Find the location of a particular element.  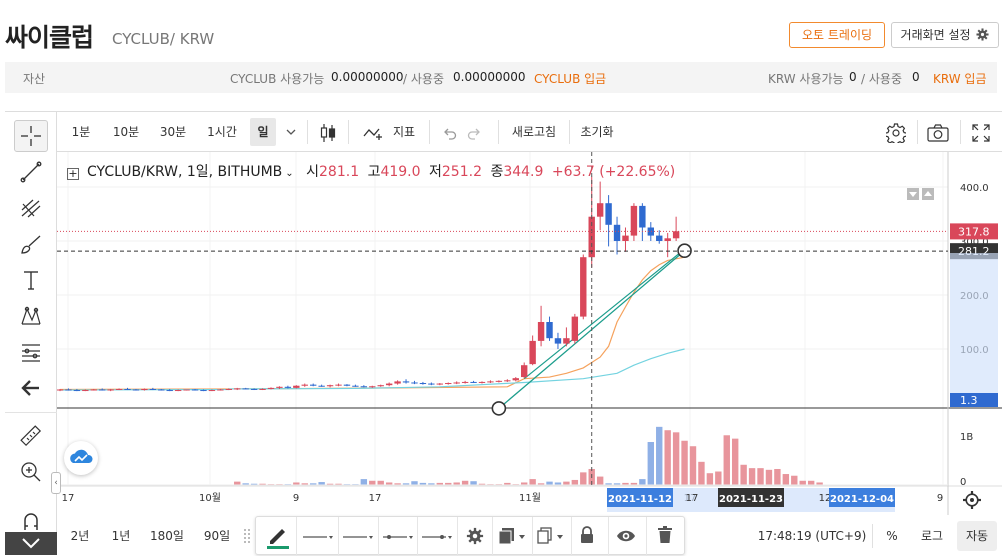

legend-close: 344.9 is located at coordinates (523, 172).